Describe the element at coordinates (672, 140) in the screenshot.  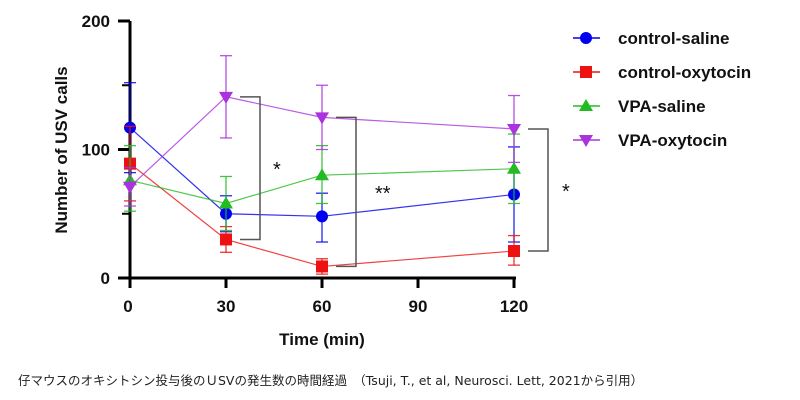
I see `legend-label: VPA-oxytocin` at that location.